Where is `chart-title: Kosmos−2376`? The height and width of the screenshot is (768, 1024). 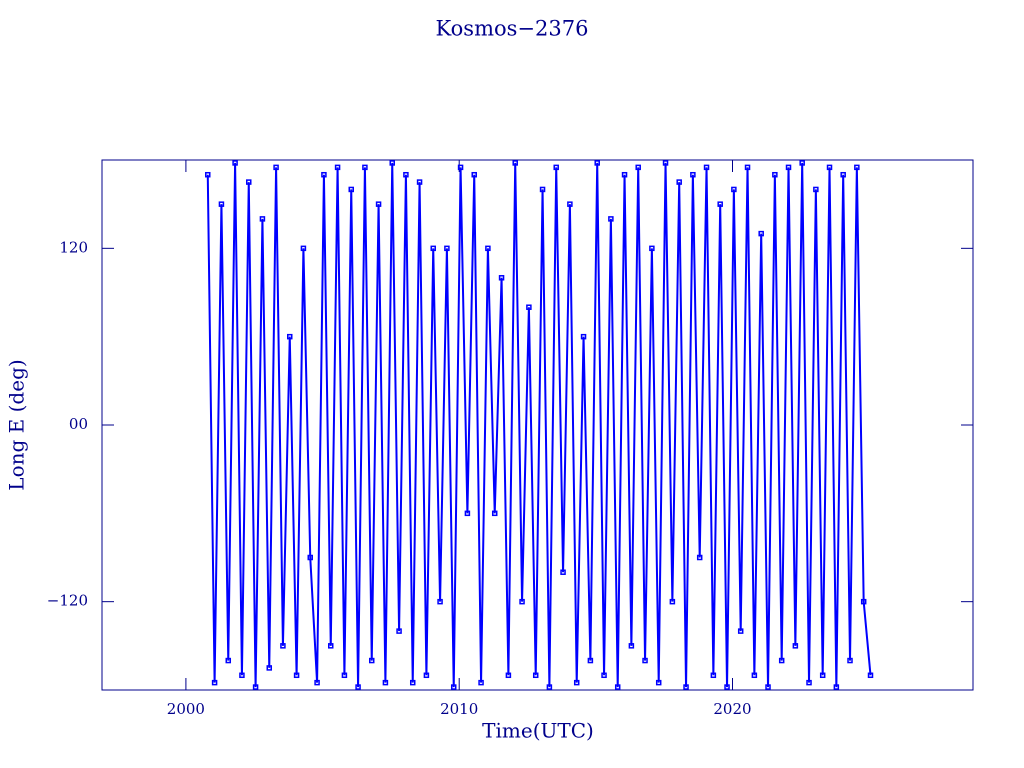
chart-title: Kosmos−2376 is located at coordinates (512, 29).